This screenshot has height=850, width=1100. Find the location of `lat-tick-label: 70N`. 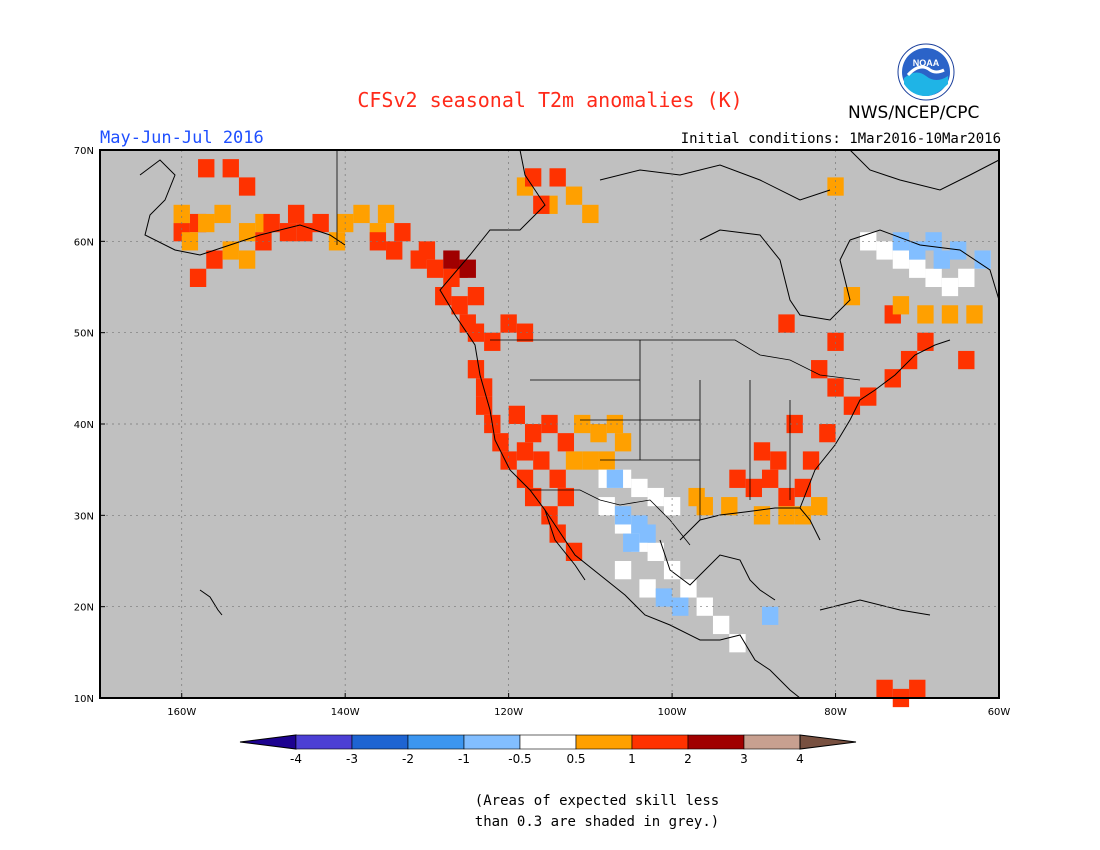

lat-tick-label: 70N is located at coordinates (84, 151).